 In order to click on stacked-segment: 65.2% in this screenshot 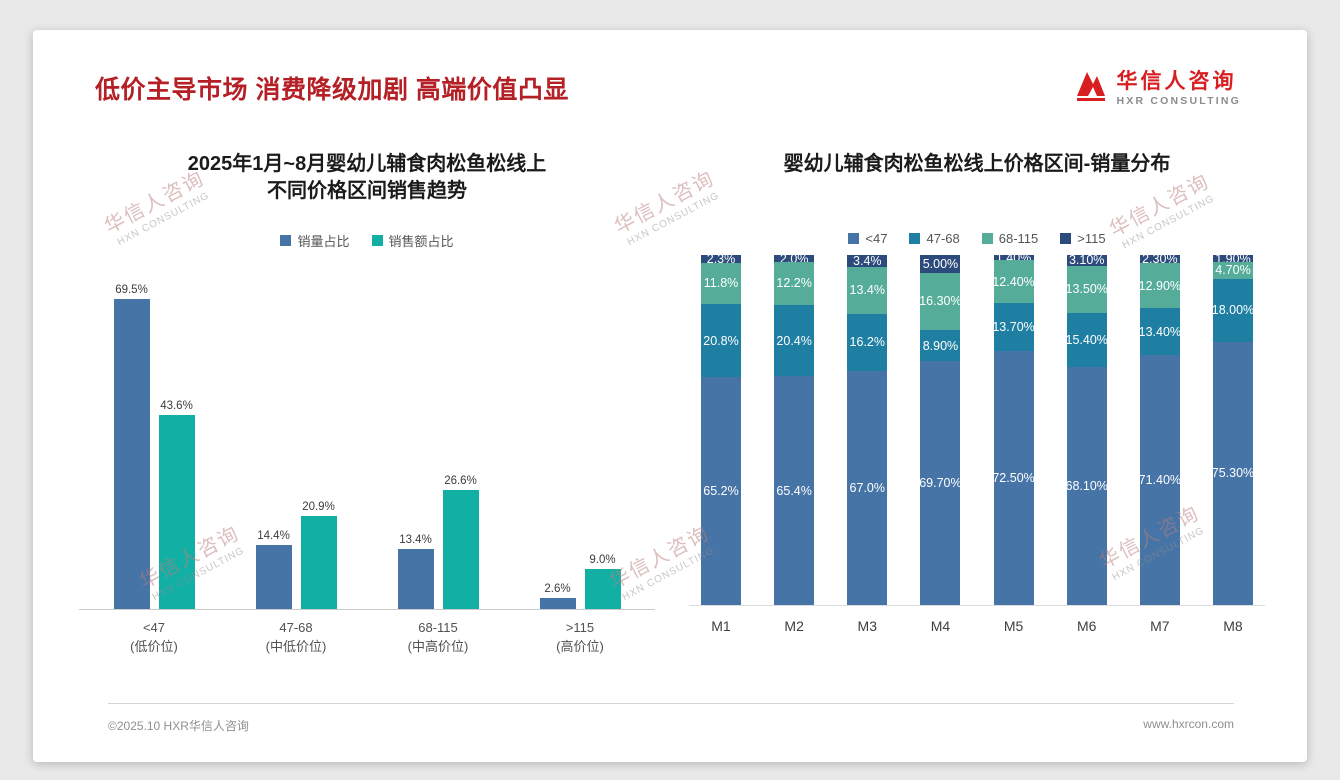, I will do `click(721, 491)`.